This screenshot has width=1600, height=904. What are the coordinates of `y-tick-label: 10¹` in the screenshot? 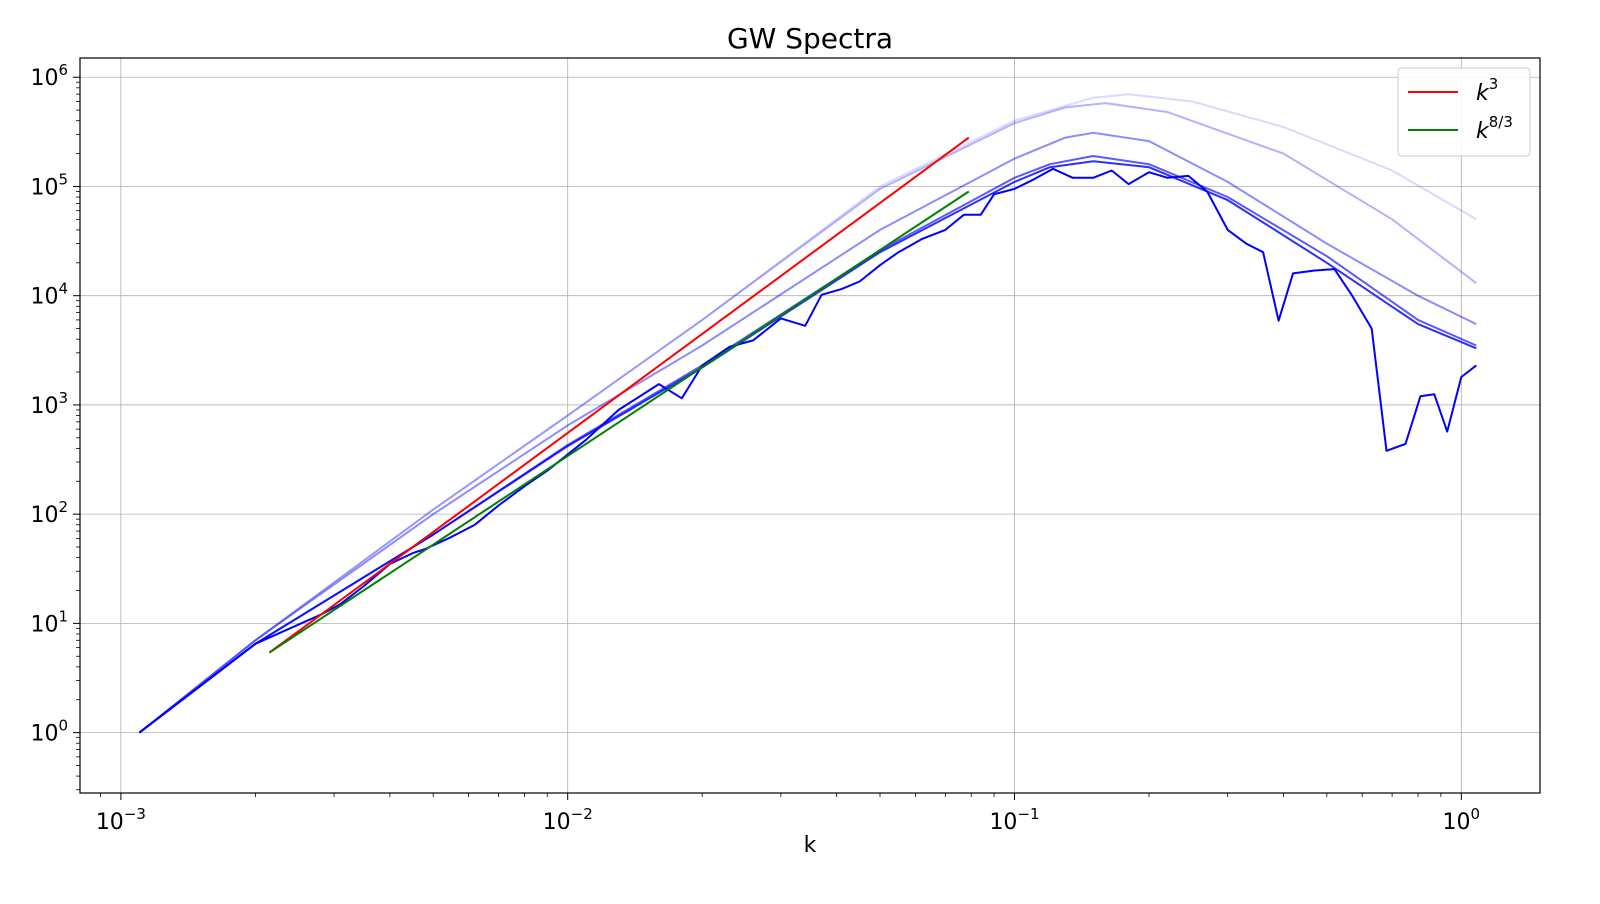 It's located at (49, 622).